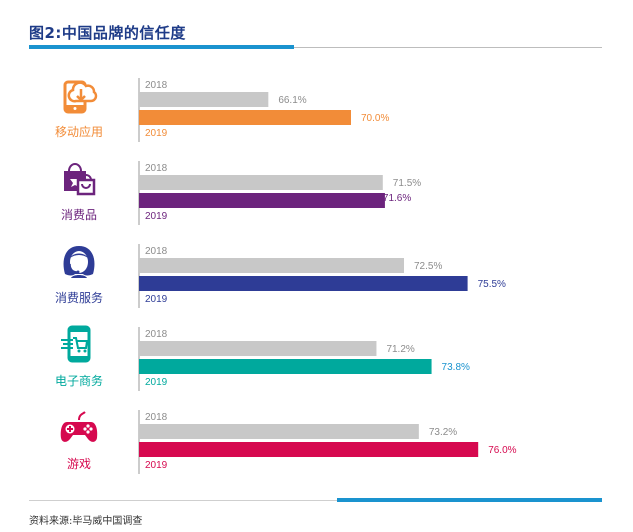 The image size is (633, 532). Describe the element at coordinates (76, 344) in the screenshot. I see `ecommerce-phone-cart-icon` at that location.